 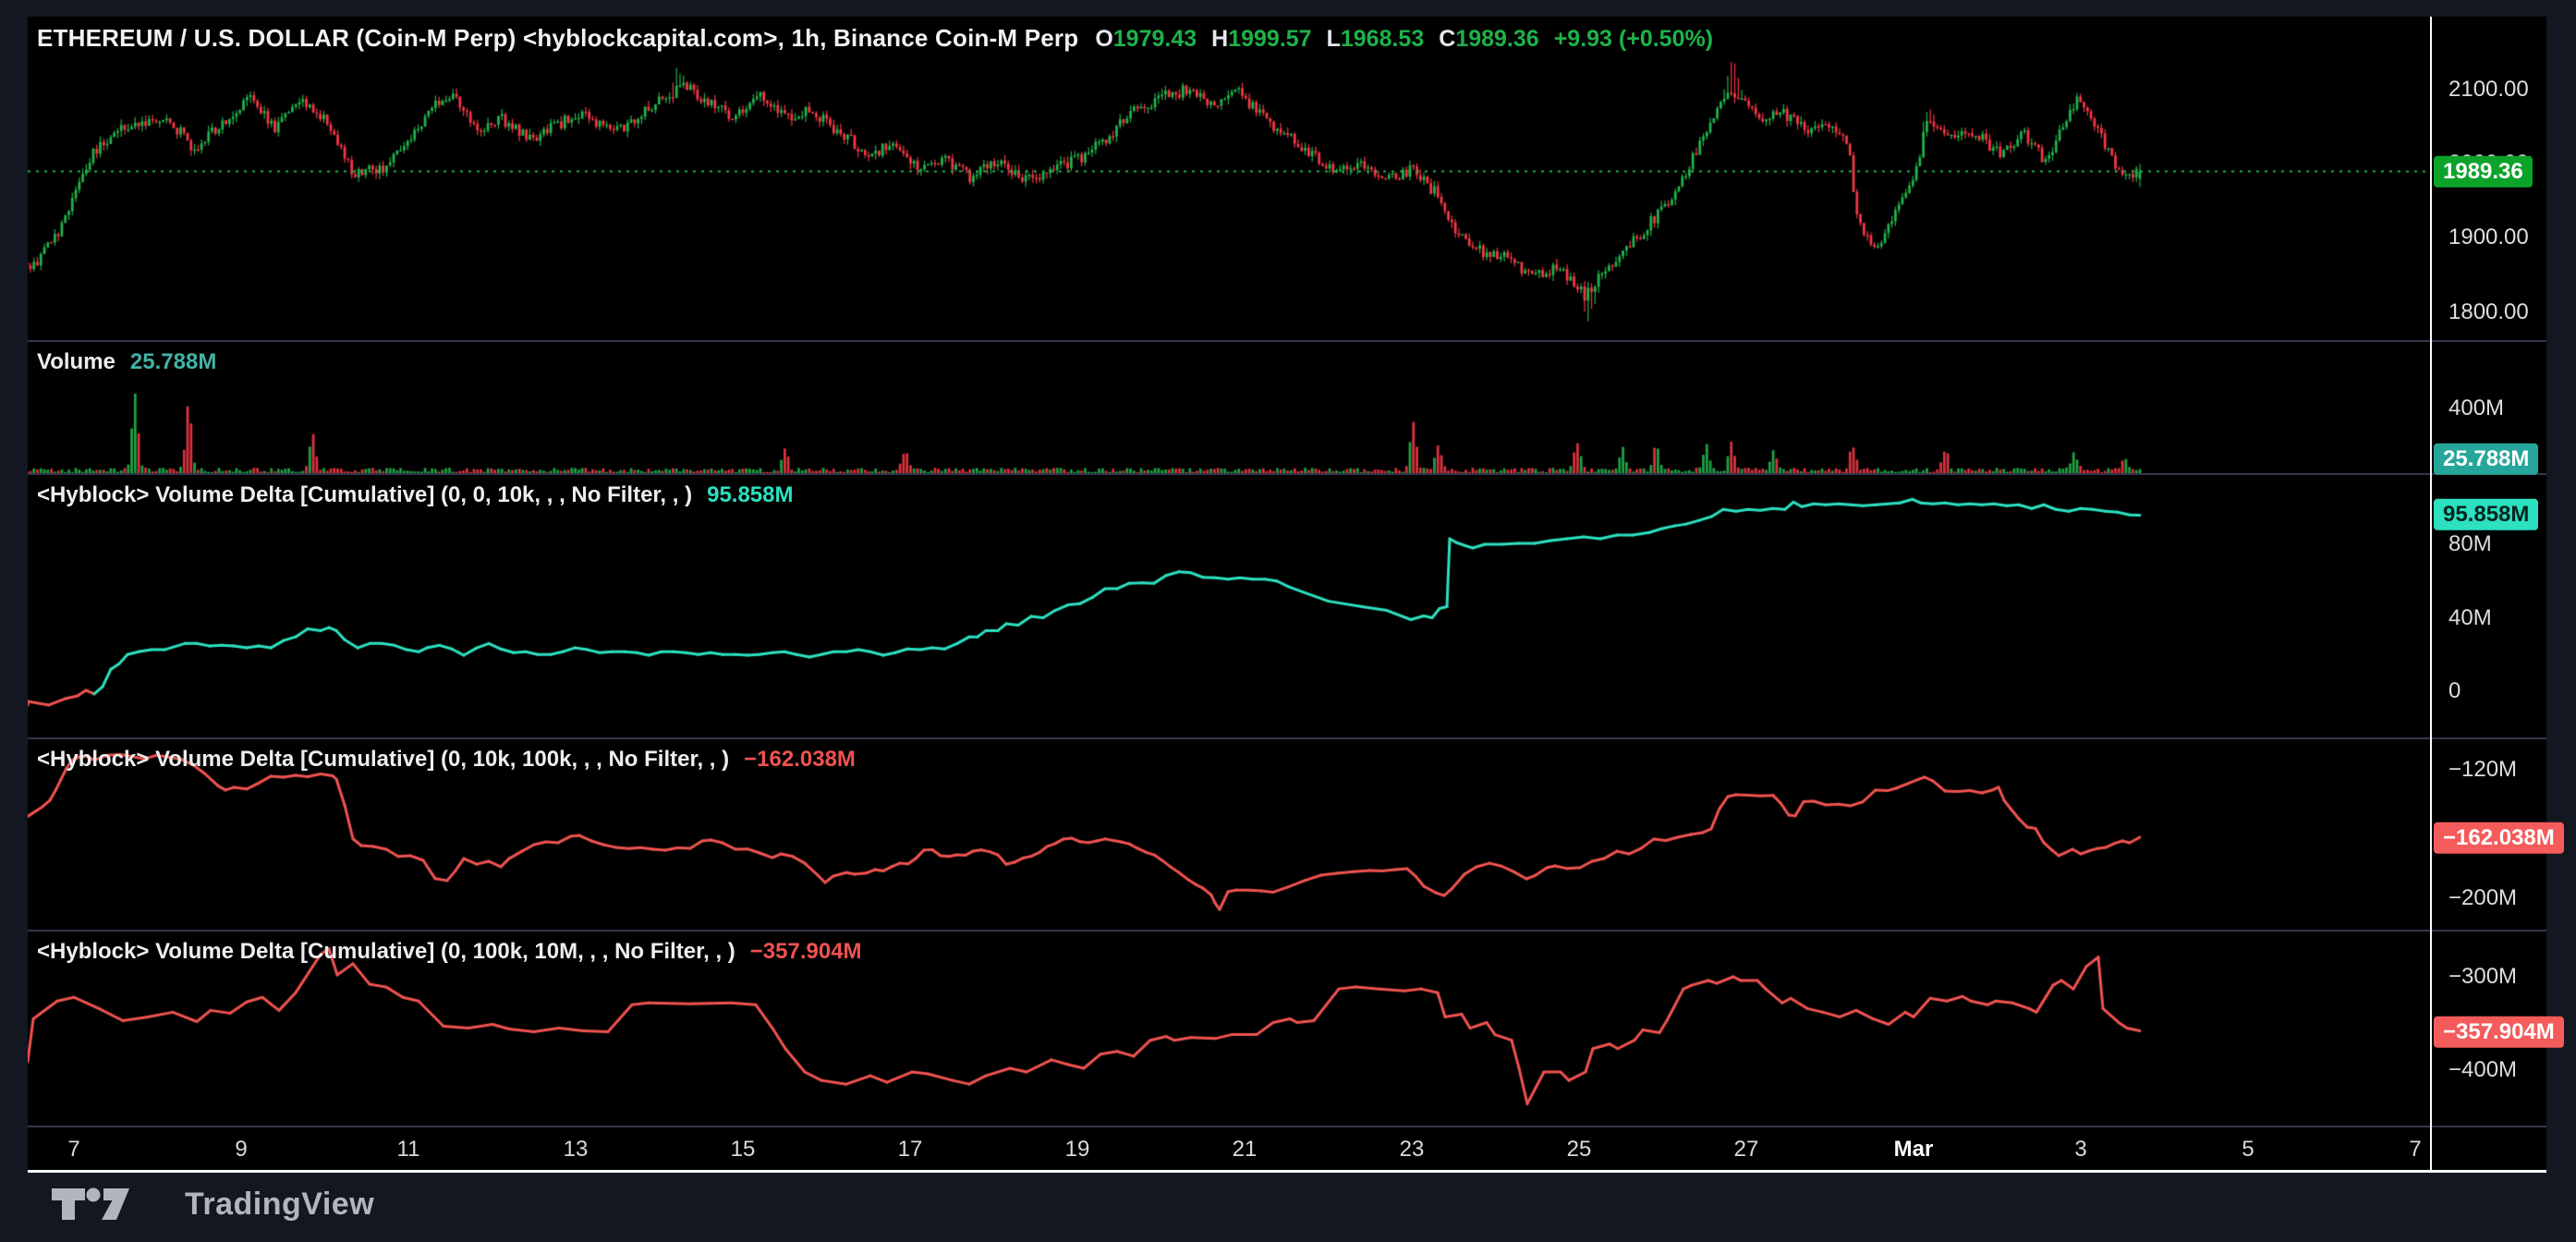 I want to click on axis-price-badge: −162.038M, so click(x=2499, y=838).